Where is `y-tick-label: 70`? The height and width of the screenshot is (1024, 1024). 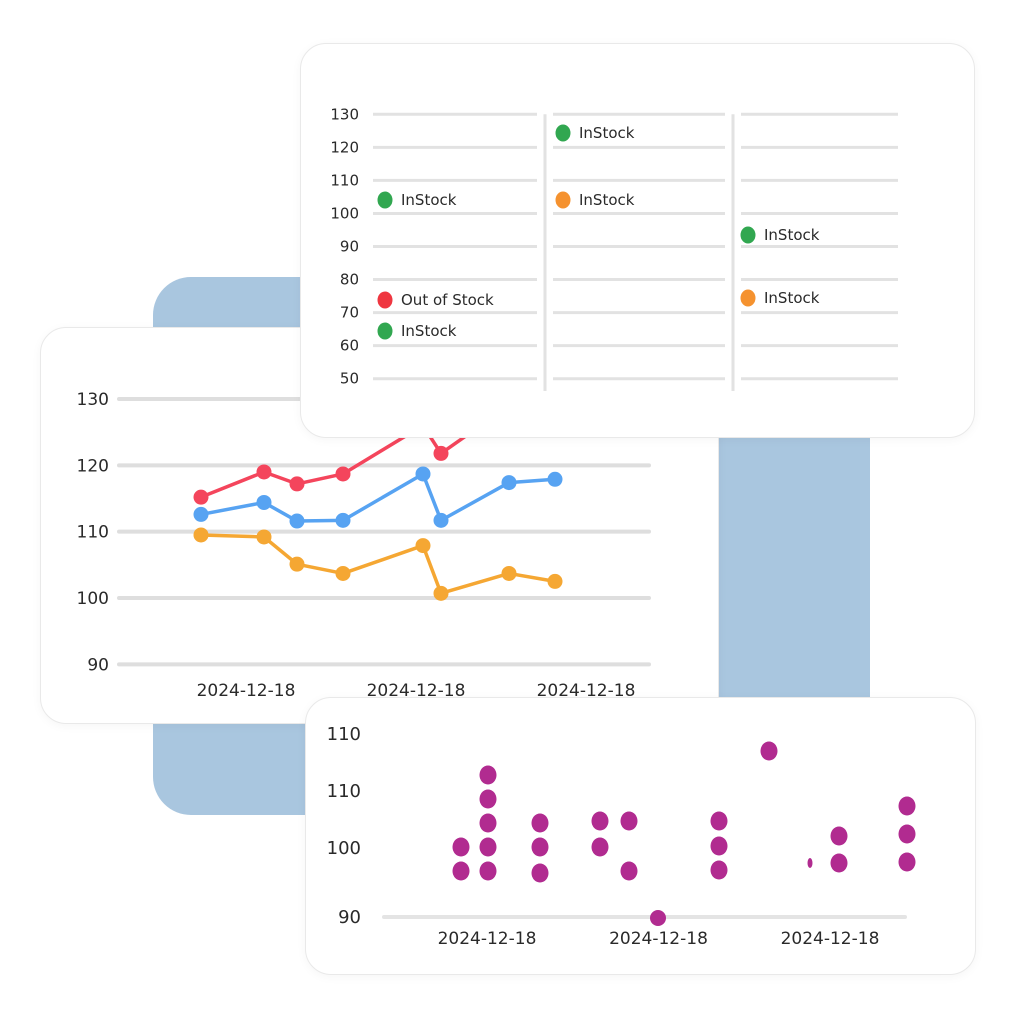 y-tick-label: 70 is located at coordinates (349, 313).